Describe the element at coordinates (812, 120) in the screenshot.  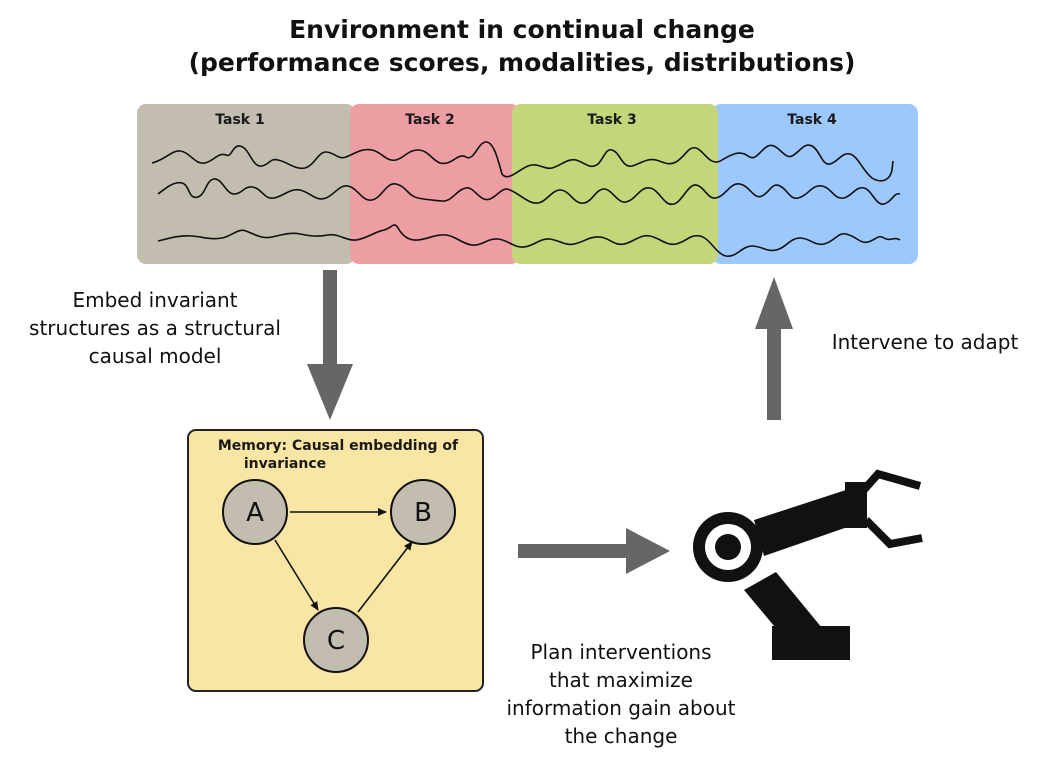
I see `task-4-label: Task 4` at that location.